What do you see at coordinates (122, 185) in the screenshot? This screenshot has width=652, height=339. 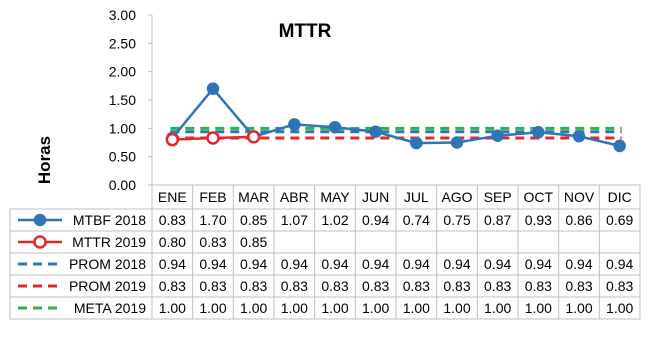 I see `y-tick-label: 0.00` at bounding box center [122, 185].